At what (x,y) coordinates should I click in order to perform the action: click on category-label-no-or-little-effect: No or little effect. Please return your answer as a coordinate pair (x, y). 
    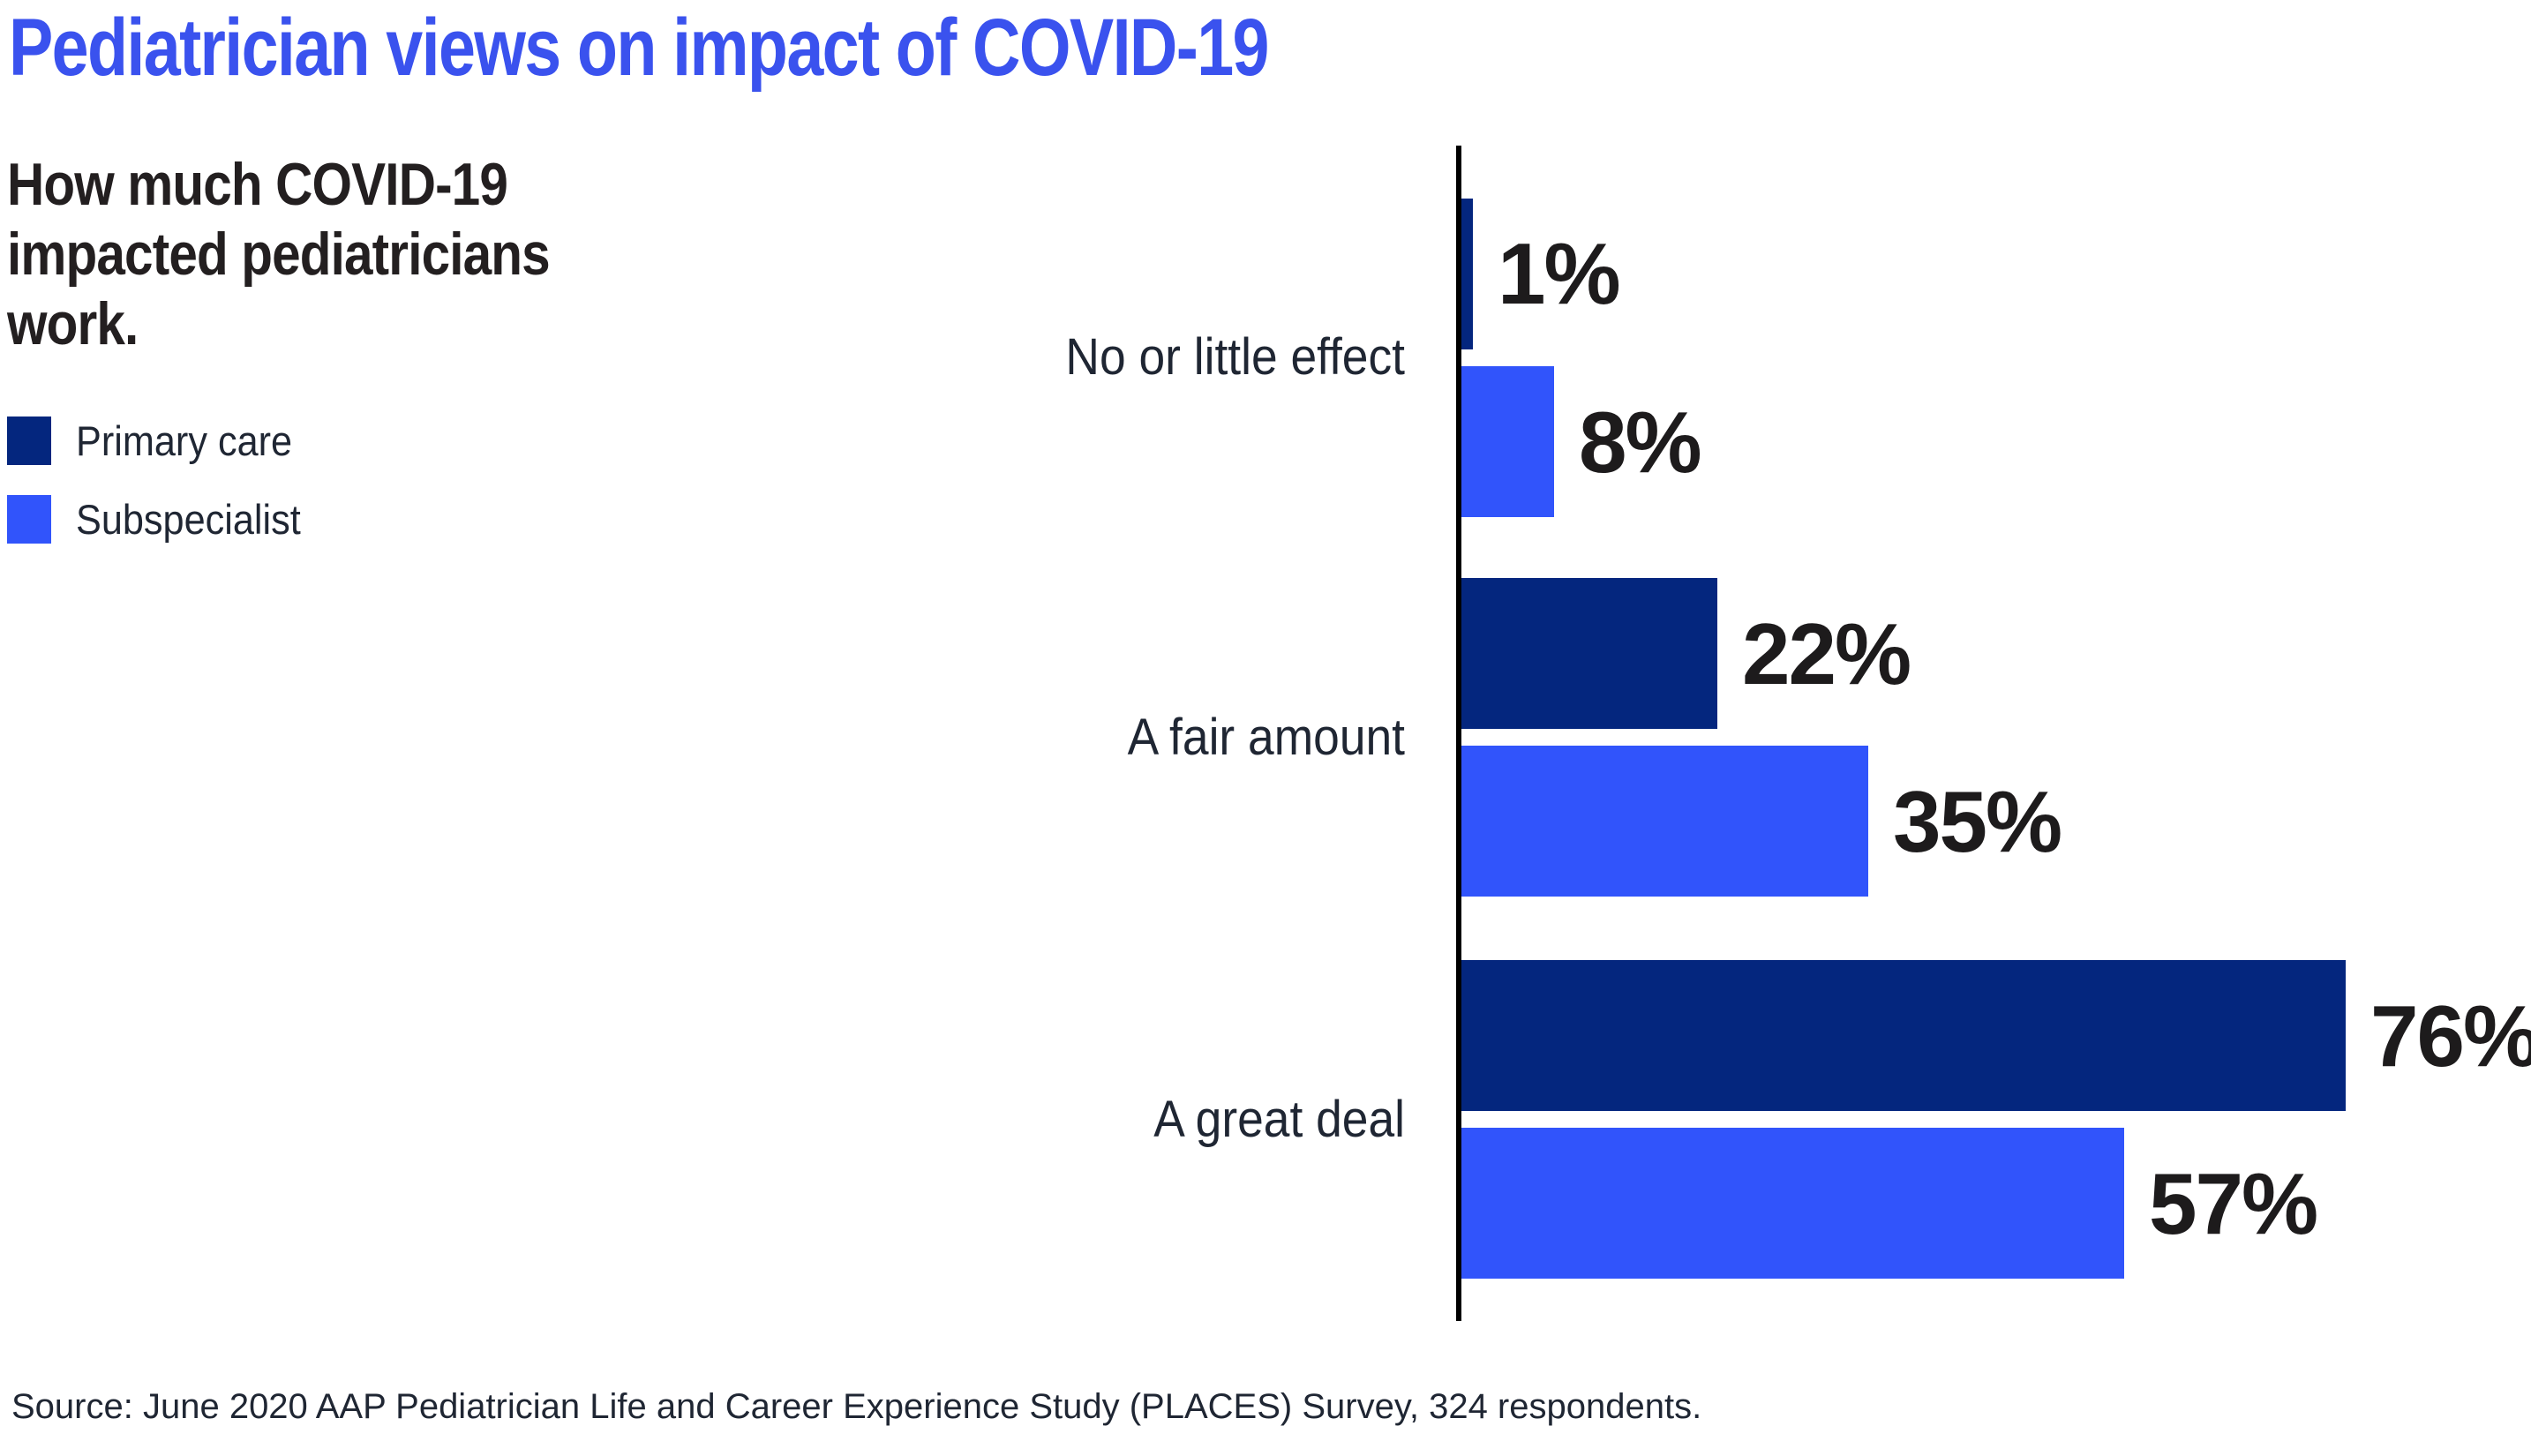
    Looking at the image, I should click on (1235, 357).